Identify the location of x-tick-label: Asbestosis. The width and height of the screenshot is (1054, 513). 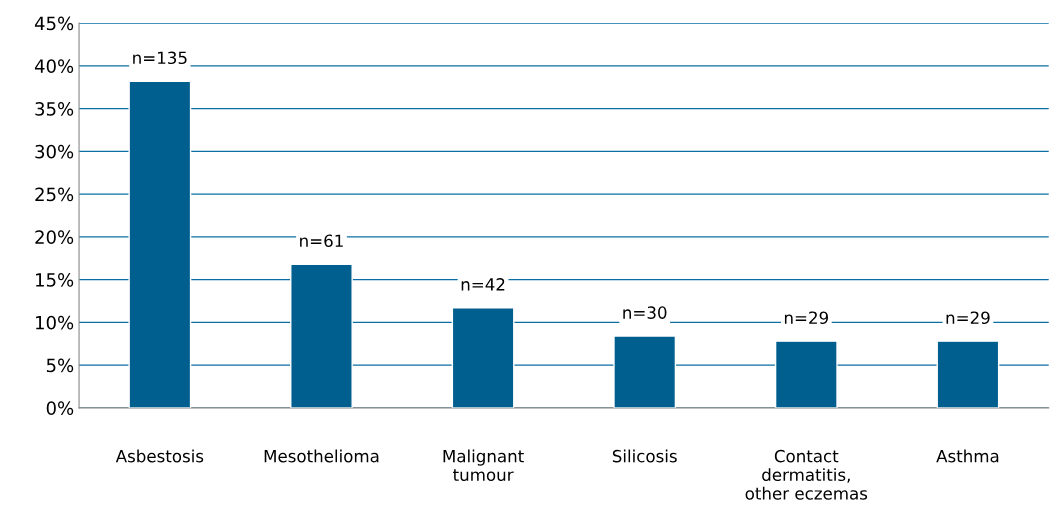
(159, 456).